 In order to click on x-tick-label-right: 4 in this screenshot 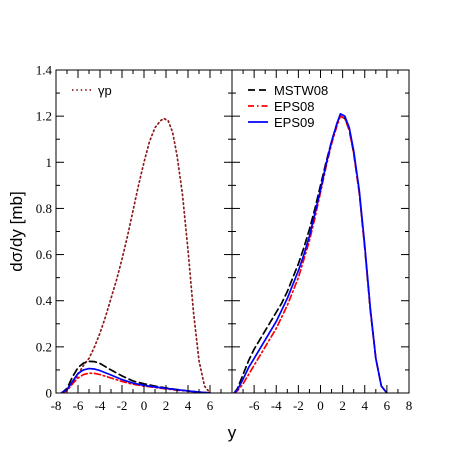, I will do `click(365, 405)`.